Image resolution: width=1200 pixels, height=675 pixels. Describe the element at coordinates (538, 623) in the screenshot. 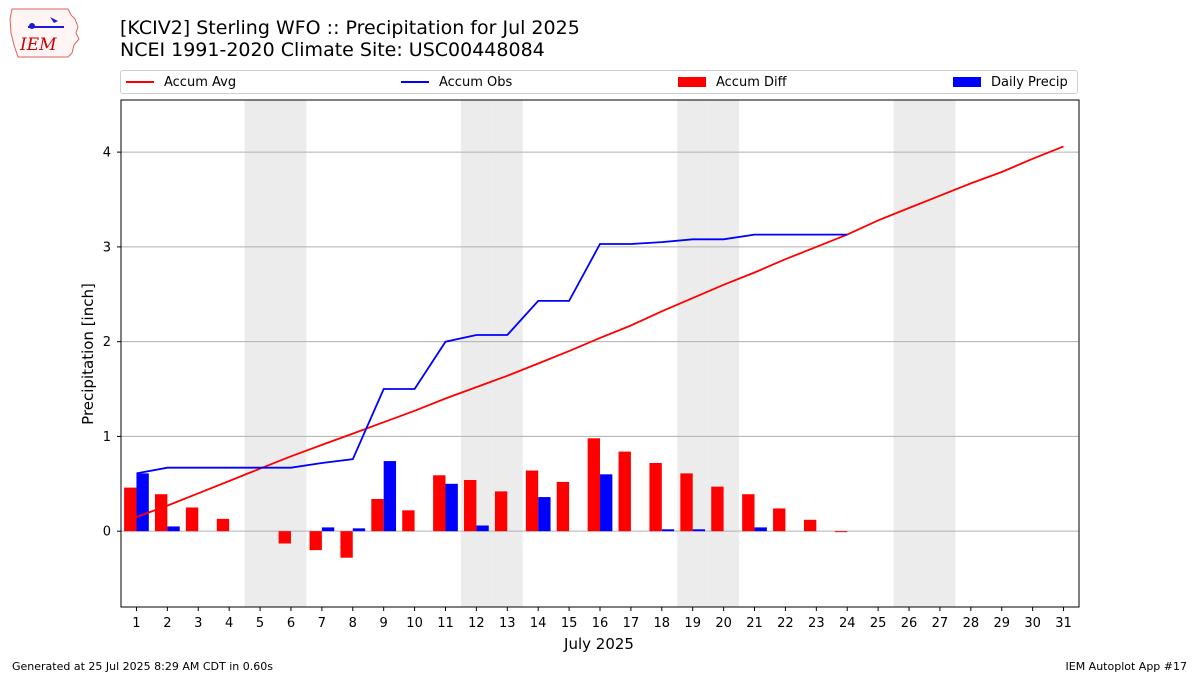

I see `x-tick-label-14: 14` at that location.